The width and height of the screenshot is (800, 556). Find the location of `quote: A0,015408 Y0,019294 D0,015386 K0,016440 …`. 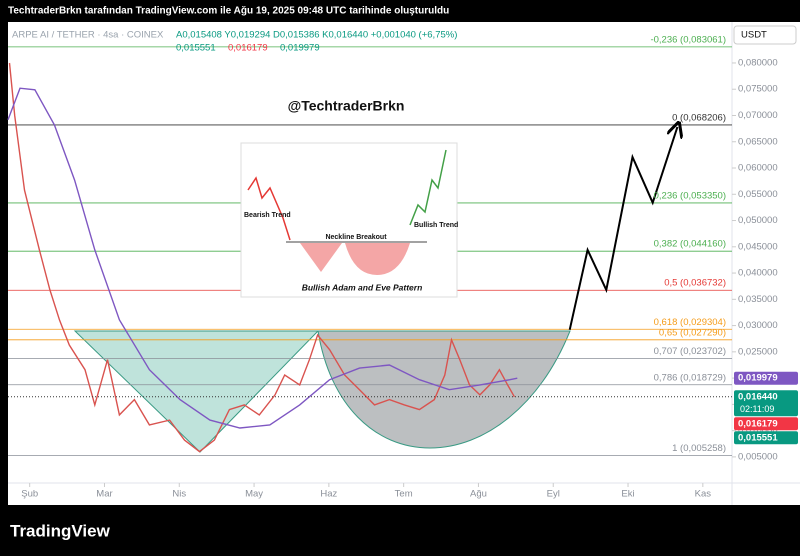

quote: A0,015408 Y0,019294 D0,015386 K0,016440 … is located at coordinates (316, 35).